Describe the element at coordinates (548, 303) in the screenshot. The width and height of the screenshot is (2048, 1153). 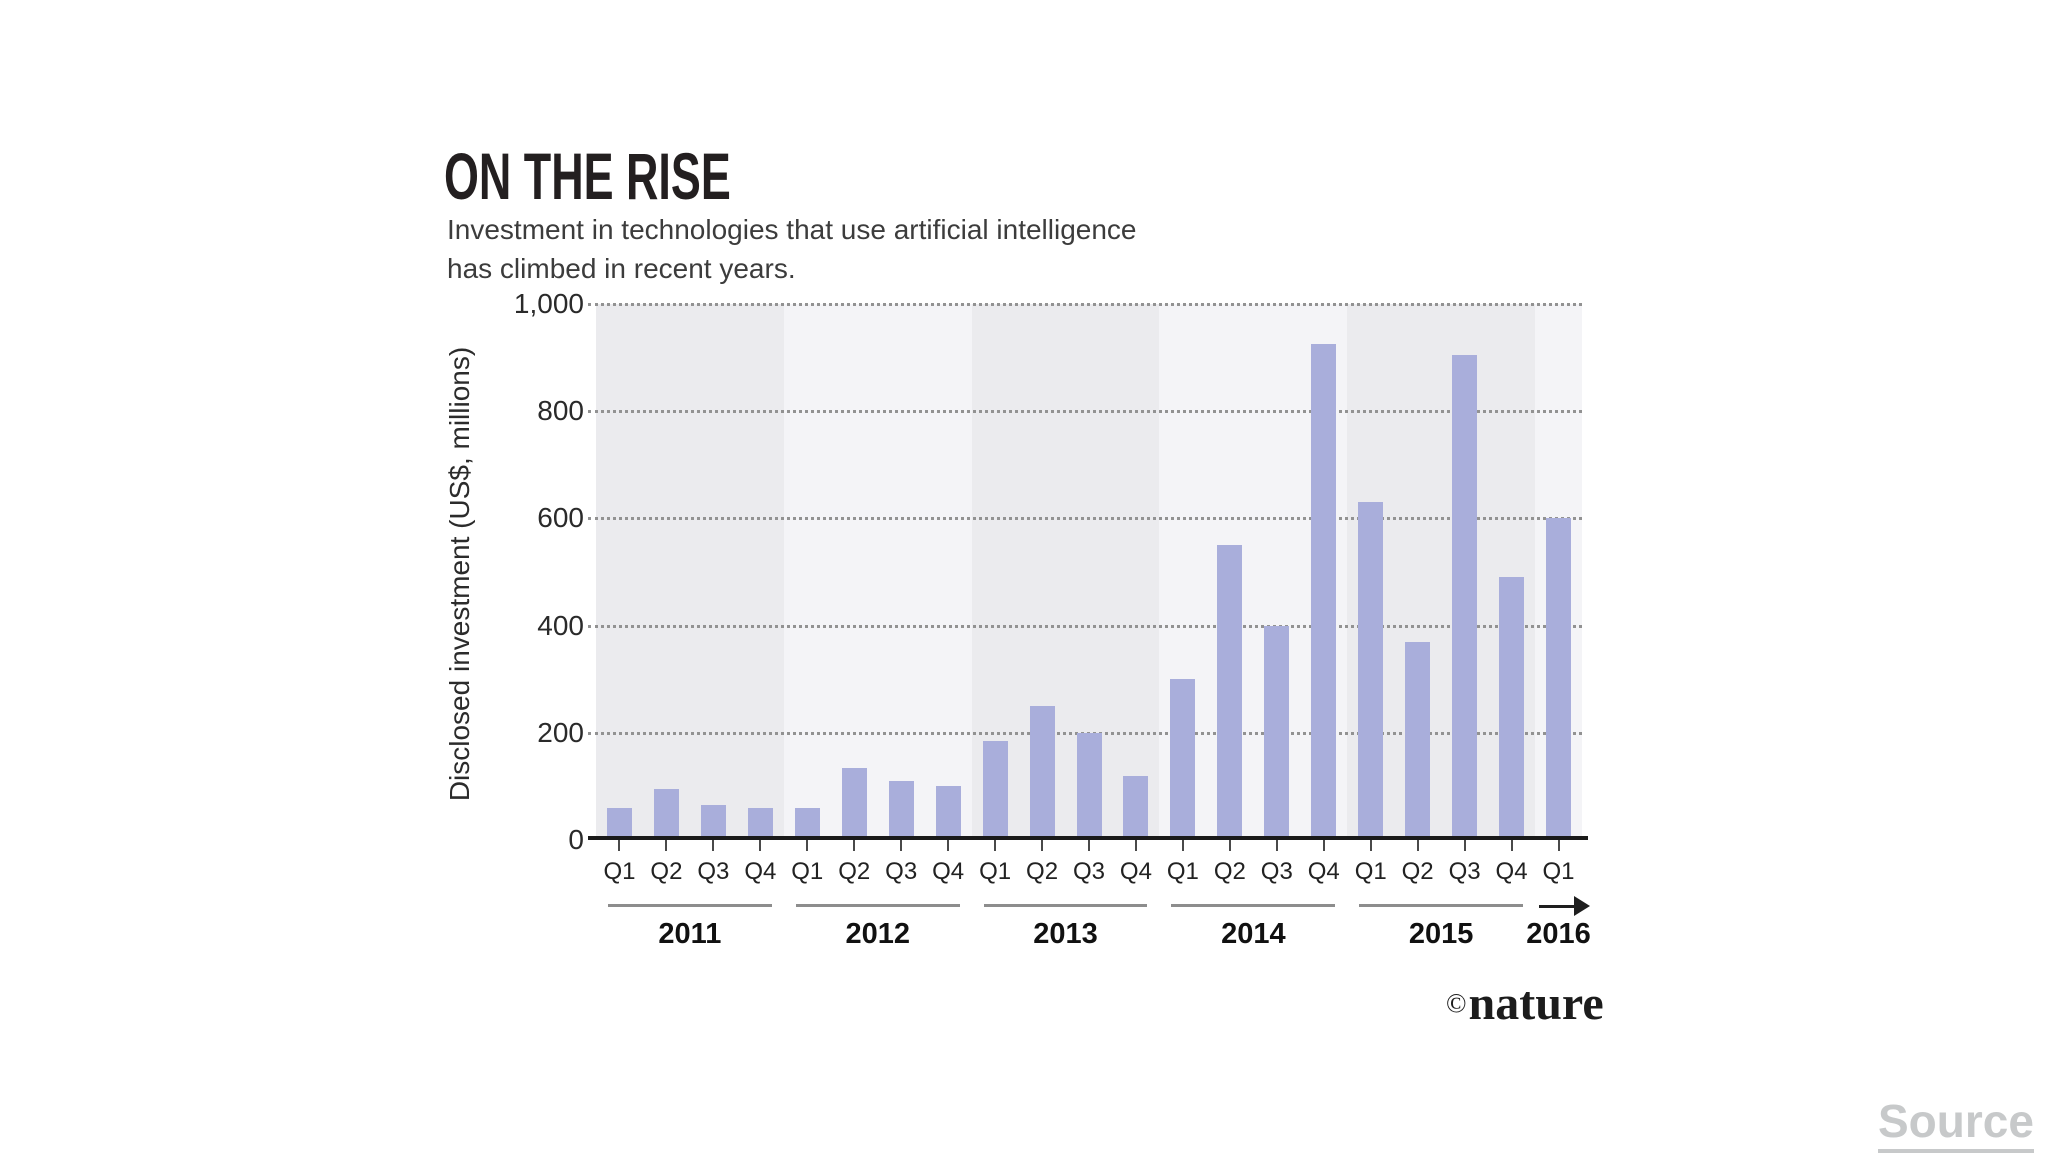
I see `y-tick-label-1000: 1,000` at that location.